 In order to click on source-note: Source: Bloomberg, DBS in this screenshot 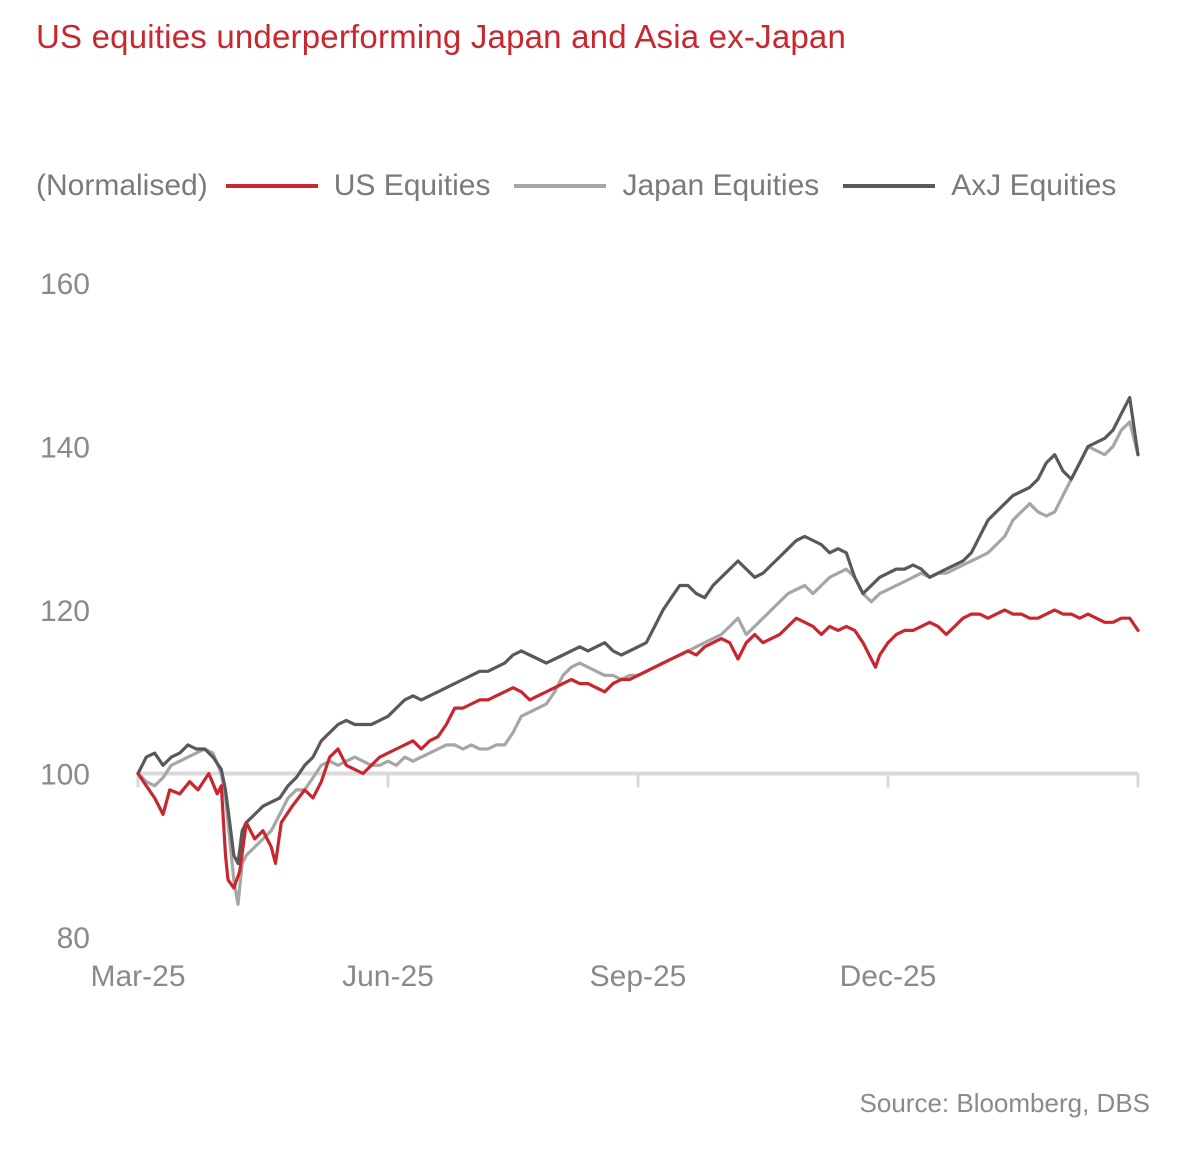, I will do `click(1004, 1103)`.